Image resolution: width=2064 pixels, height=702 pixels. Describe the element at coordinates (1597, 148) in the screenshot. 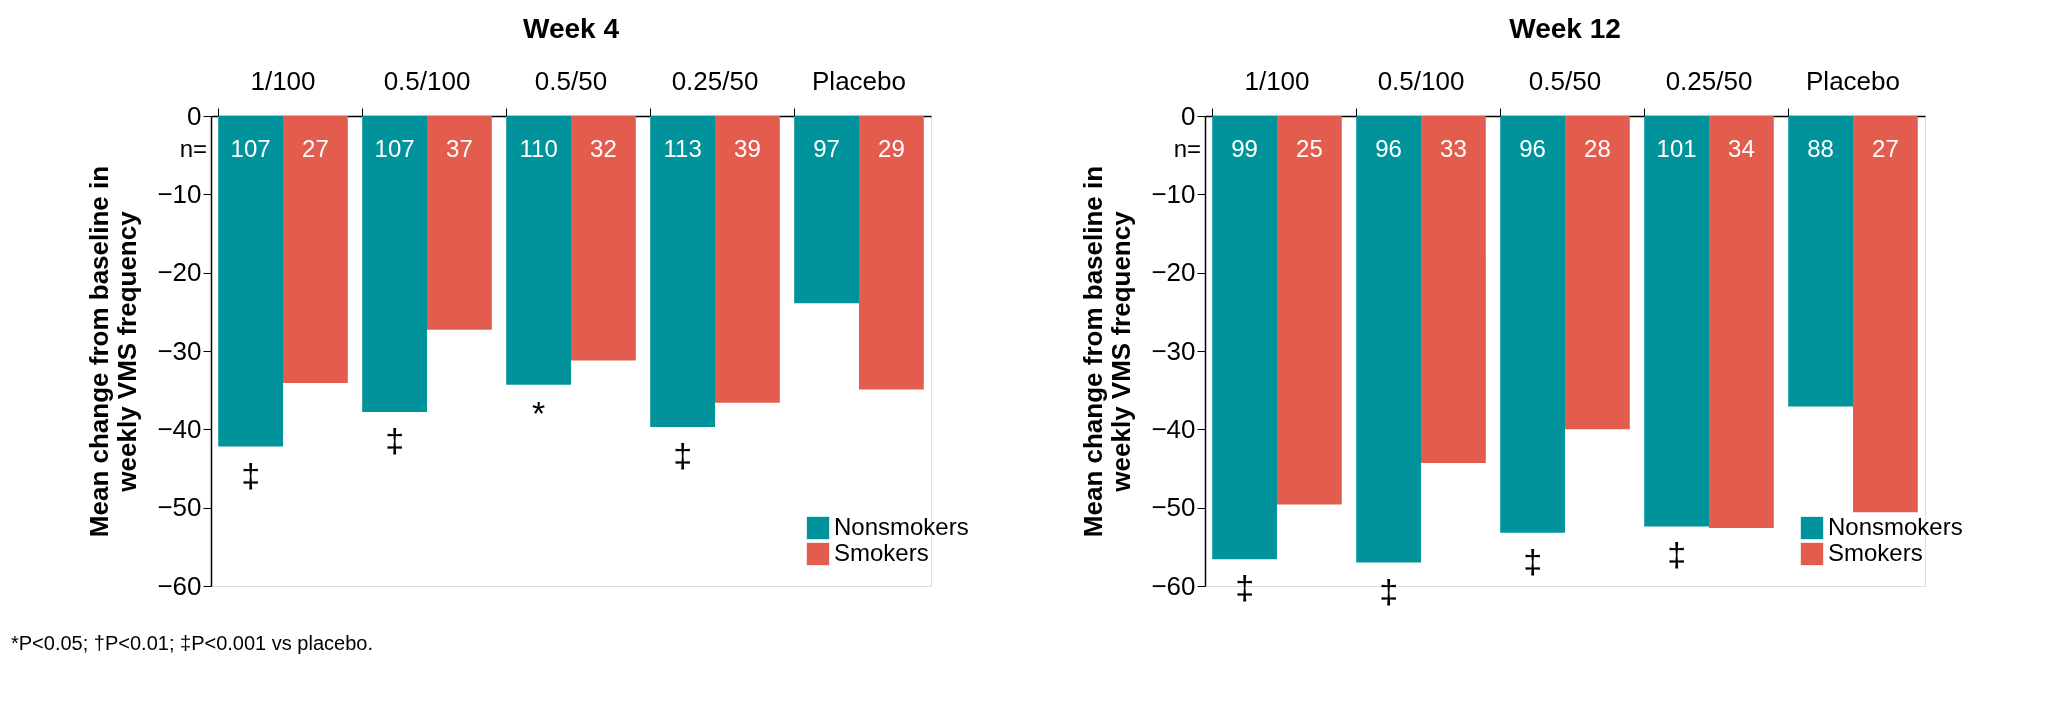

I see `annotation: 28` at that location.